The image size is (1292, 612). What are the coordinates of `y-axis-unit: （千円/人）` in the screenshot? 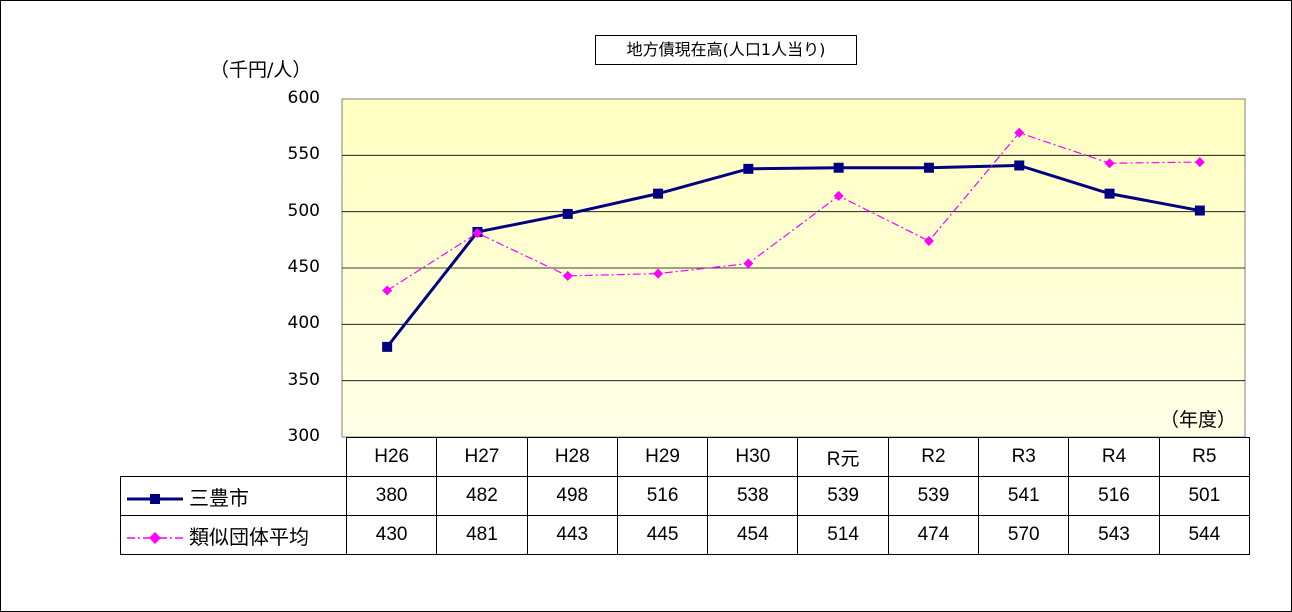 It's located at (261, 70).